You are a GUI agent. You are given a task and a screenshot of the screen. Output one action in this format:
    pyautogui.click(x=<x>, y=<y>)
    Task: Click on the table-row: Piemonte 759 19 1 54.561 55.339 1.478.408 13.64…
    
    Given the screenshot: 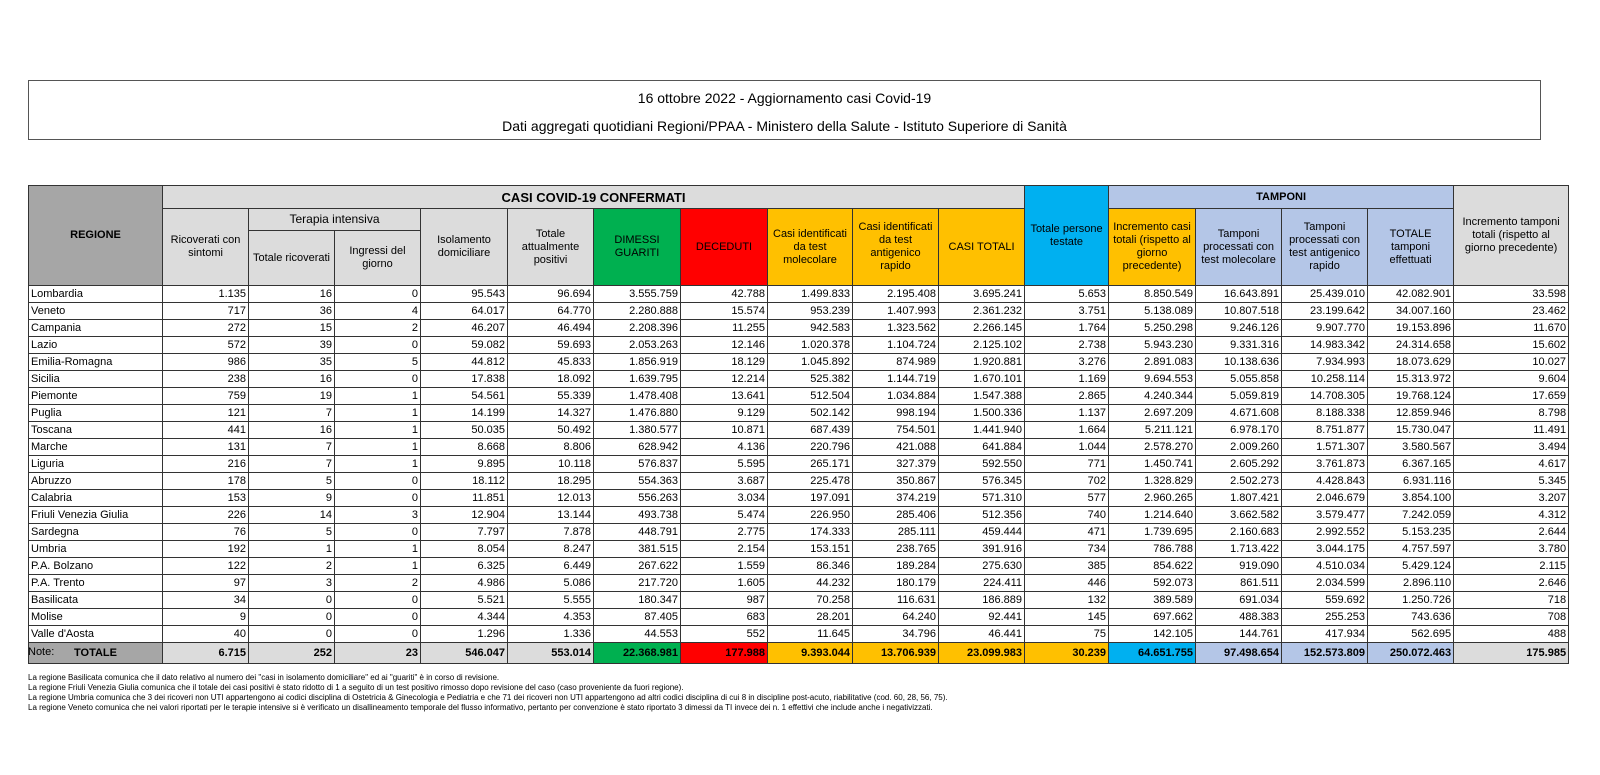 What is the action you would take?
    pyautogui.click(x=799, y=396)
    